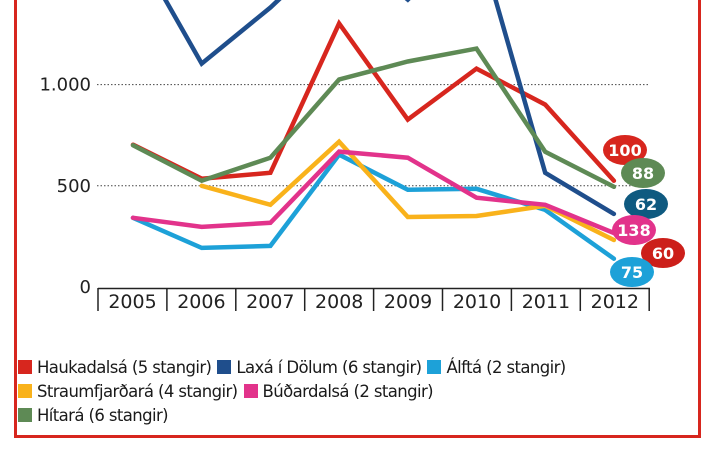  What do you see at coordinates (201, 302) in the screenshot?
I see `x-tick-label: 2006` at bounding box center [201, 302].